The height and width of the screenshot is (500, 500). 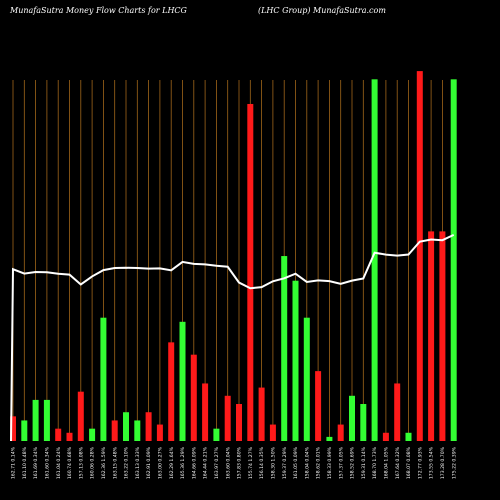 What do you see at coordinates (262, 462) in the screenshot?
I see `x-tick-label: 156.14 0.35%` at bounding box center [262, 462].